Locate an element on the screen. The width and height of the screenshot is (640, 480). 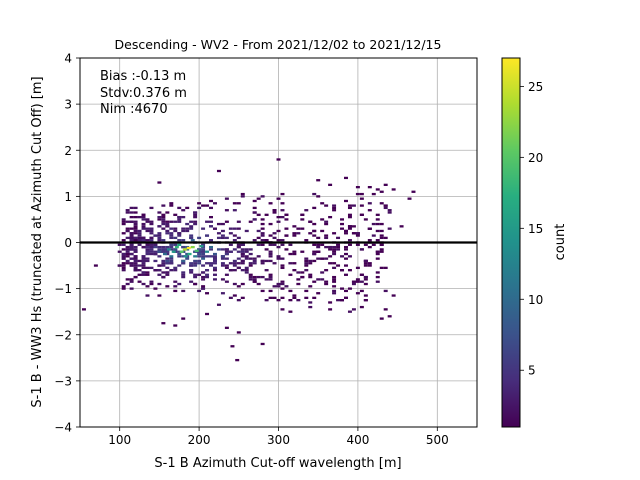
y-tick-label-2: −2 is located at coordinates (63, 335).